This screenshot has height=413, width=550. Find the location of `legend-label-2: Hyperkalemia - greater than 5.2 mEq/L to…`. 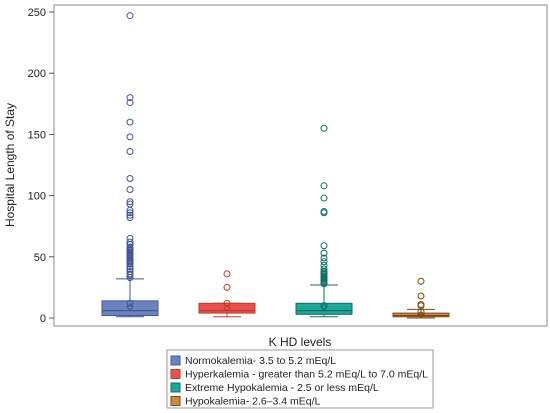

legend-label-2: Hyperkalemia - greater than 5.2 mEq/L to… is located at coordinates (306, 375).